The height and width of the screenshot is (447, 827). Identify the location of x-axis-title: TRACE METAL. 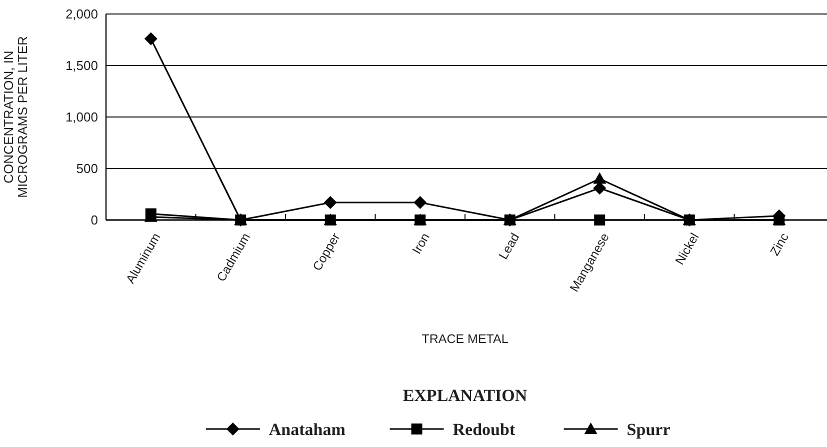
(465, 339).